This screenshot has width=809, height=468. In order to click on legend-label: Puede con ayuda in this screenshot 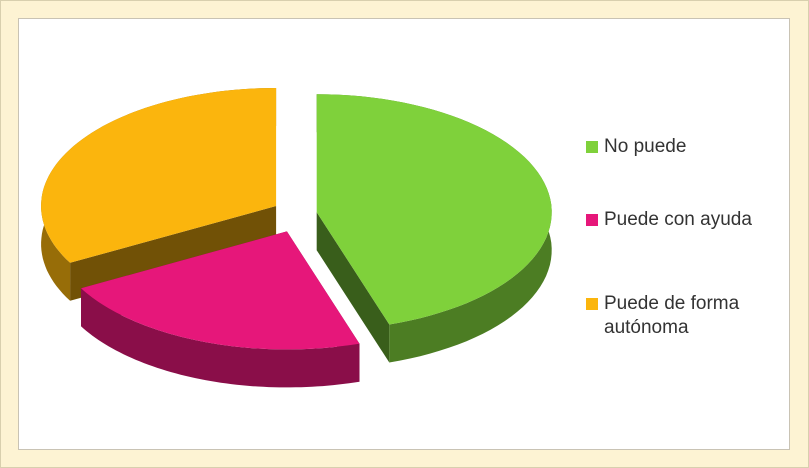, I will do `click(678, 219)`.